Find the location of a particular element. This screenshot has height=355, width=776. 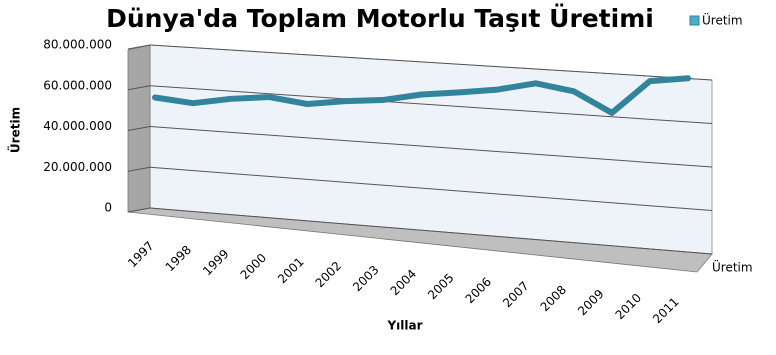

x-tick-label: 2009 is located at coordinates (590, 302).